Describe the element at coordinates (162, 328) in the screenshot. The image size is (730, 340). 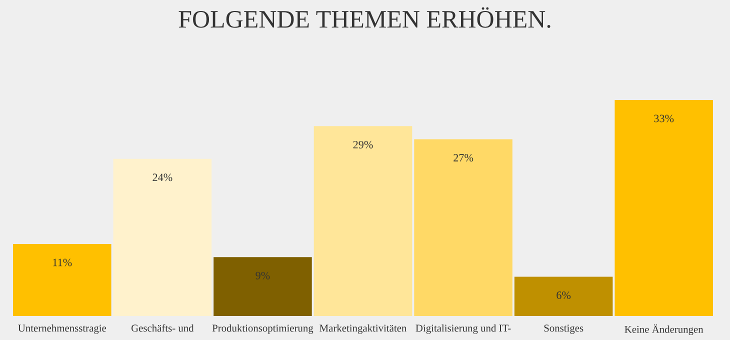
I see `x-tick-label: Geschäfts- und` at that location.